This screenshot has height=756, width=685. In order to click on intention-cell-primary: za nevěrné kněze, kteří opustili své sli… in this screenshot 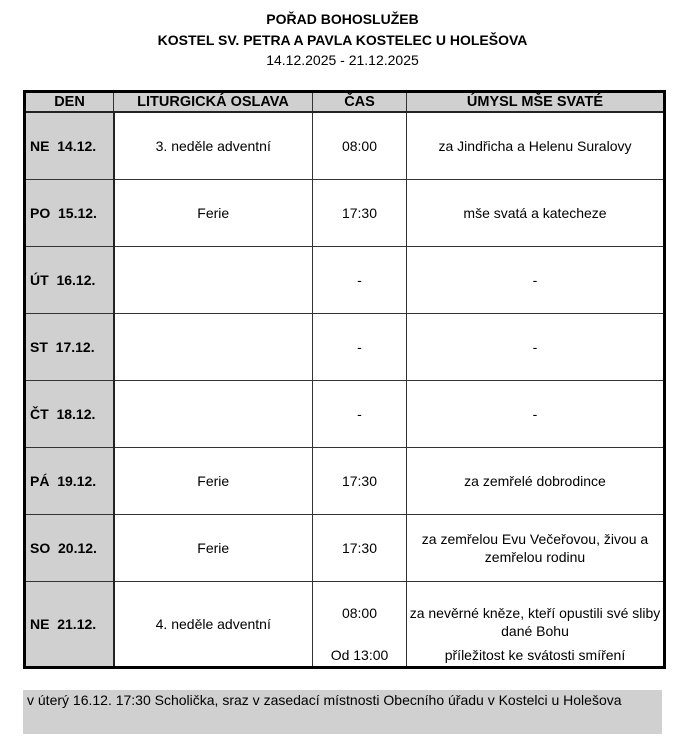, I will do `click(535, 622)`.